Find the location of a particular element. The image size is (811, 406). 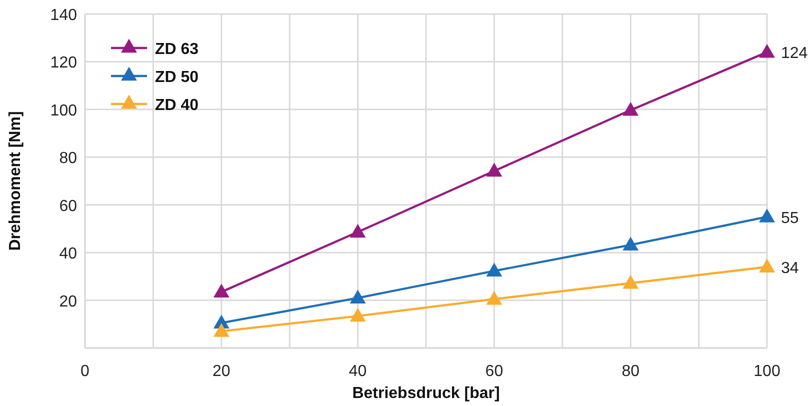

data-label: 55 is located at coordinates (790, 218).